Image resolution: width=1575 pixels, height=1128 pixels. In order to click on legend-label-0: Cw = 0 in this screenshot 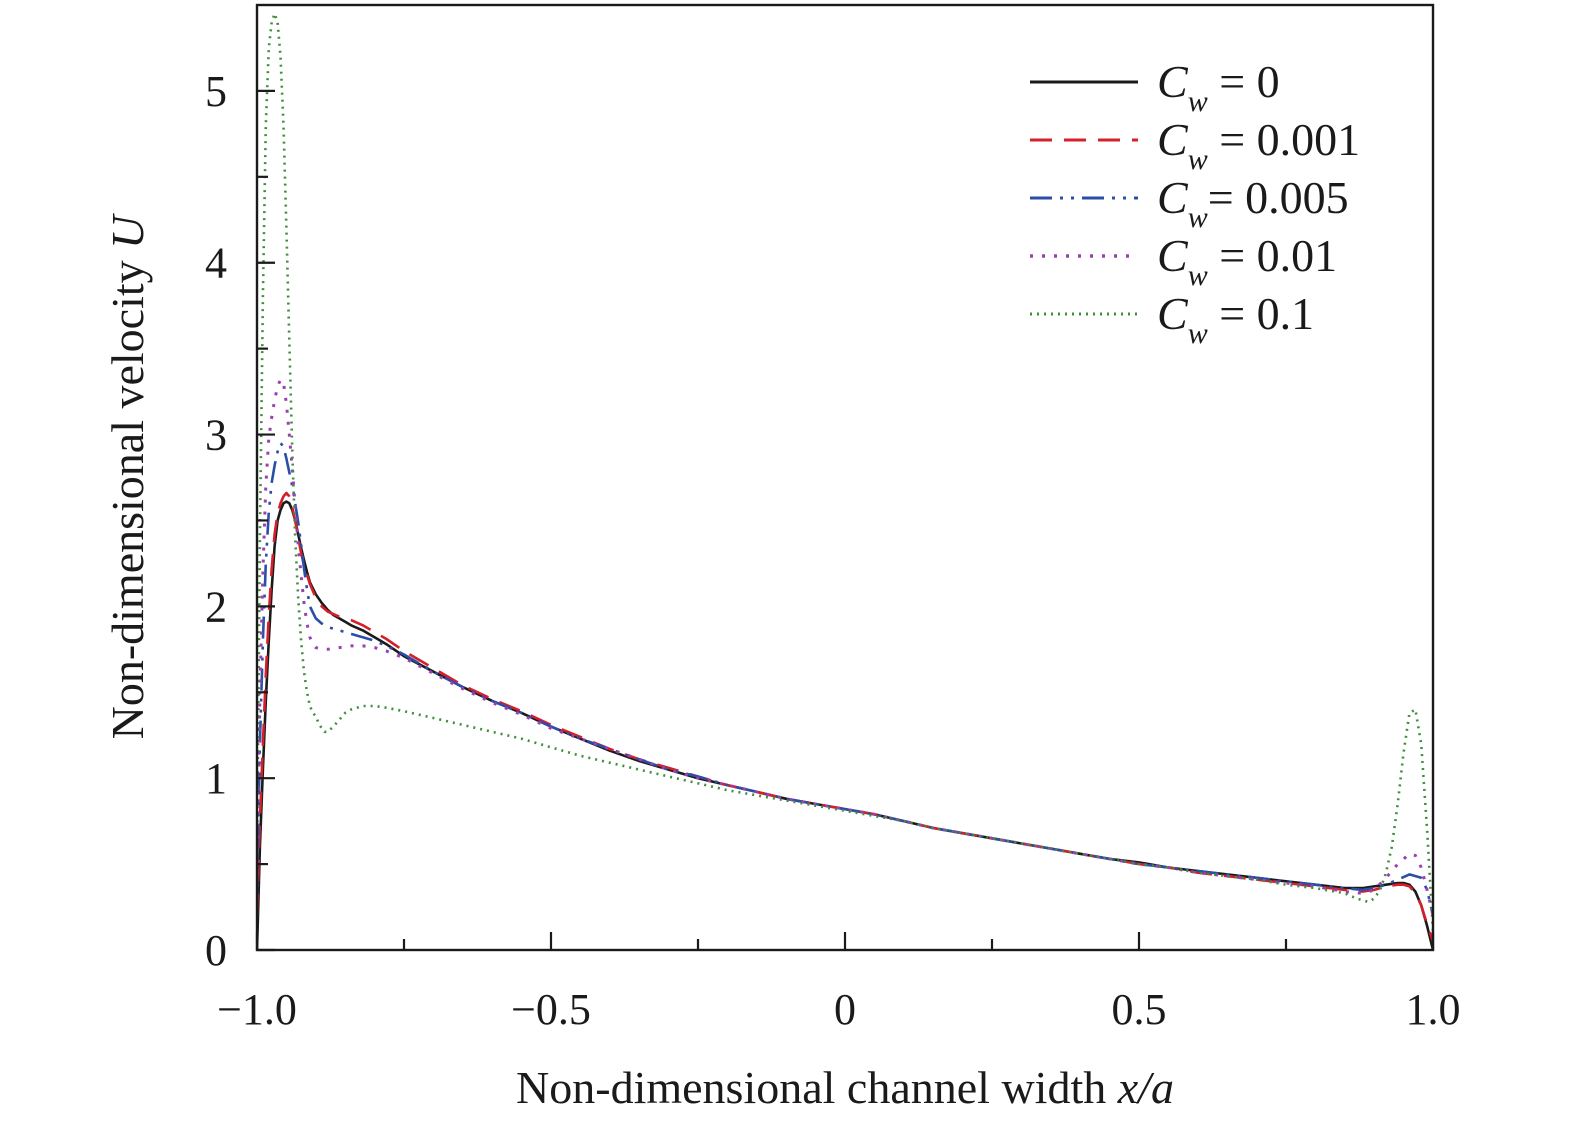, I will do `click(1218, 87)`.